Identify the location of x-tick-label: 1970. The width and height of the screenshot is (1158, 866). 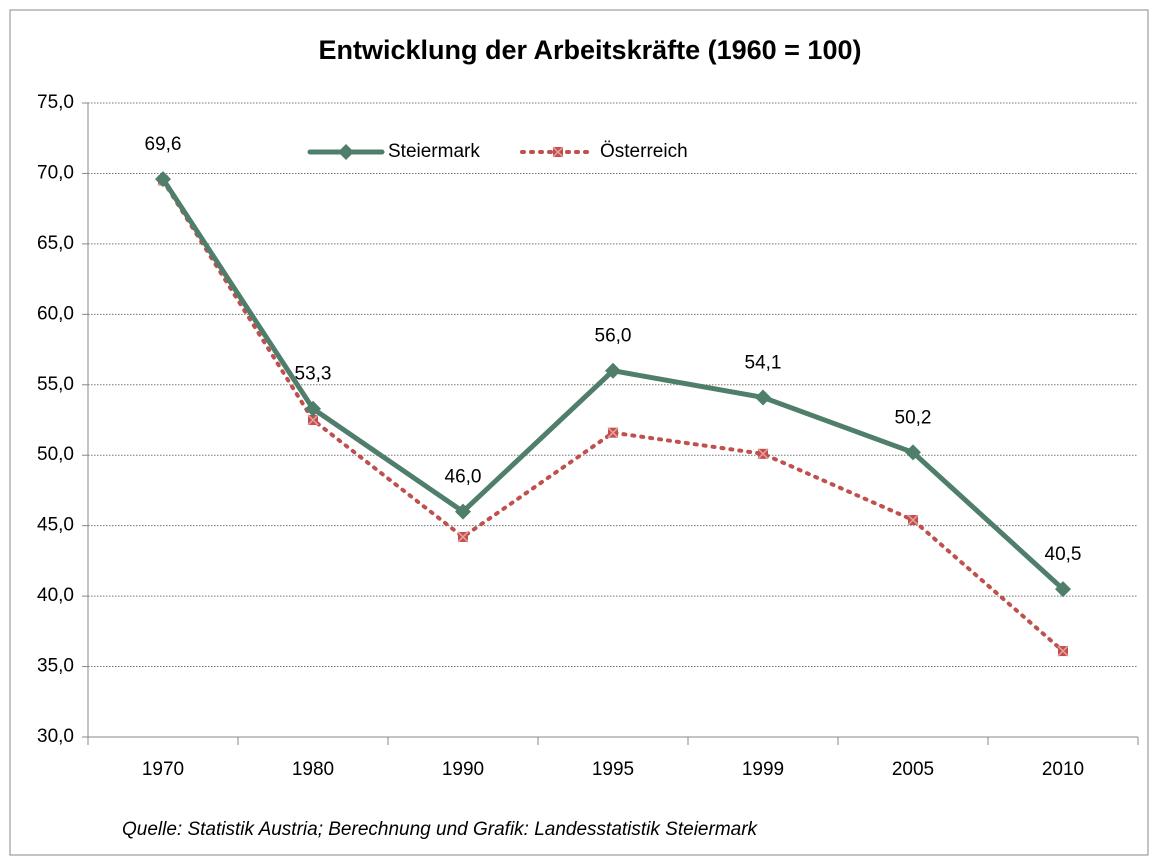
(163, 769).